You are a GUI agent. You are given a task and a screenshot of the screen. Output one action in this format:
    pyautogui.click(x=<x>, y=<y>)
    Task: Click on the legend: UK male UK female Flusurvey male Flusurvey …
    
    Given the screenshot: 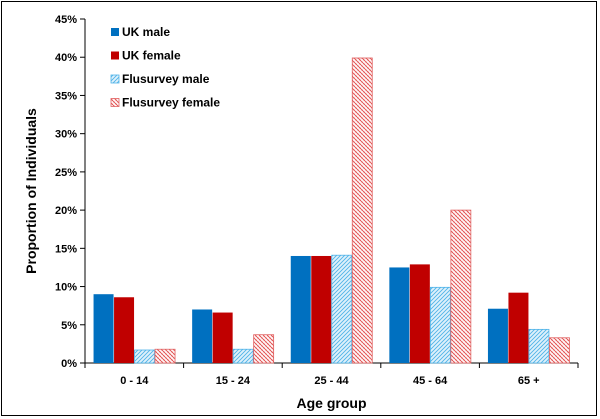 What is the action you would take?
    pyautogui.click(x=165, y=67)
    